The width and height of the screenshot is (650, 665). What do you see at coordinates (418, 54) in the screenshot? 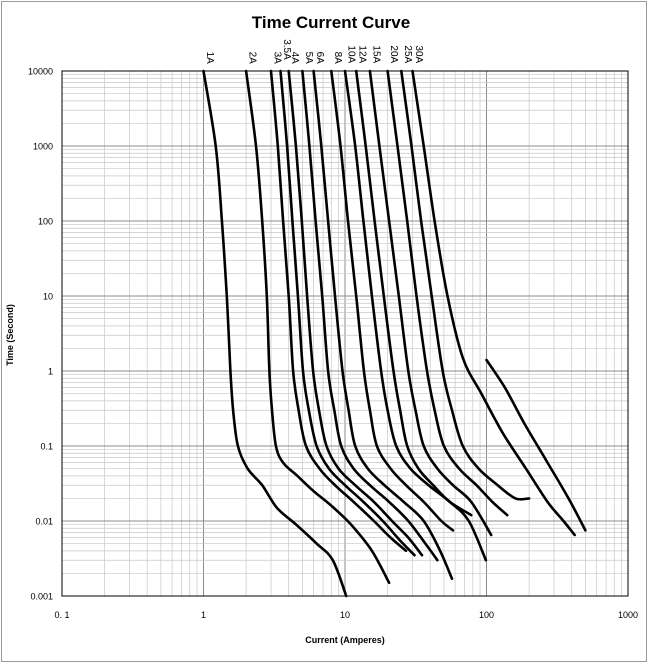
I see `series-label-30a: 30A` at bounding box center [418, 54].